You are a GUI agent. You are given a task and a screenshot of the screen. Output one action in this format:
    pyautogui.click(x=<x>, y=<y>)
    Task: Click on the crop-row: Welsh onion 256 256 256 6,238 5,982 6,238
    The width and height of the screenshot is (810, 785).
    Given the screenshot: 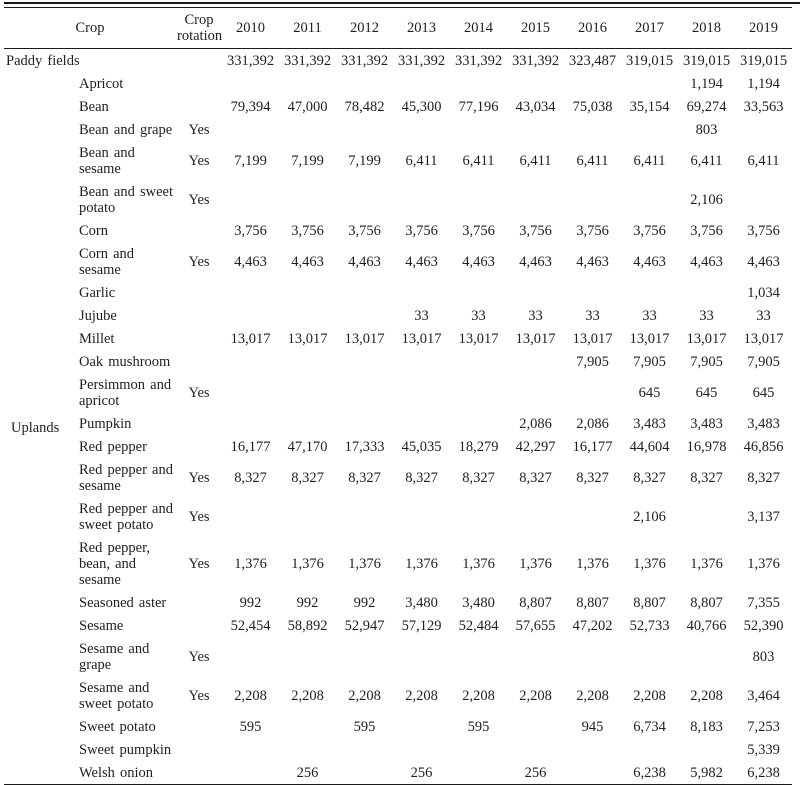 What is the action you would take?
    pyautogui.click(x=398, y=773)
    